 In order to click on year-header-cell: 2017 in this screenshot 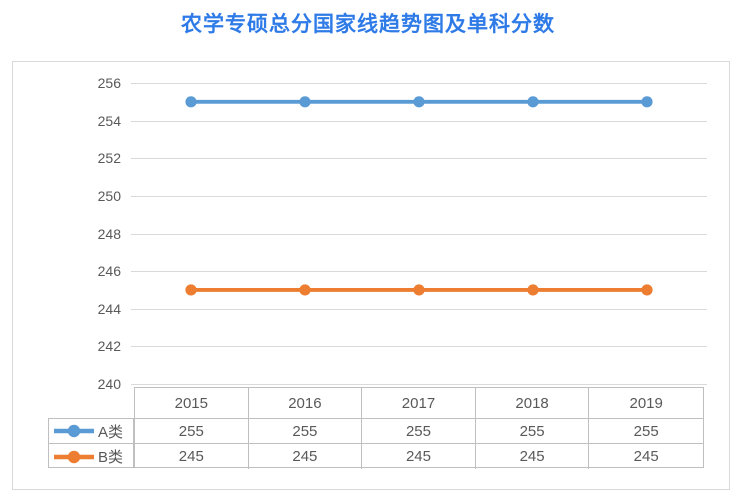, I will do `click(419, 403)`.